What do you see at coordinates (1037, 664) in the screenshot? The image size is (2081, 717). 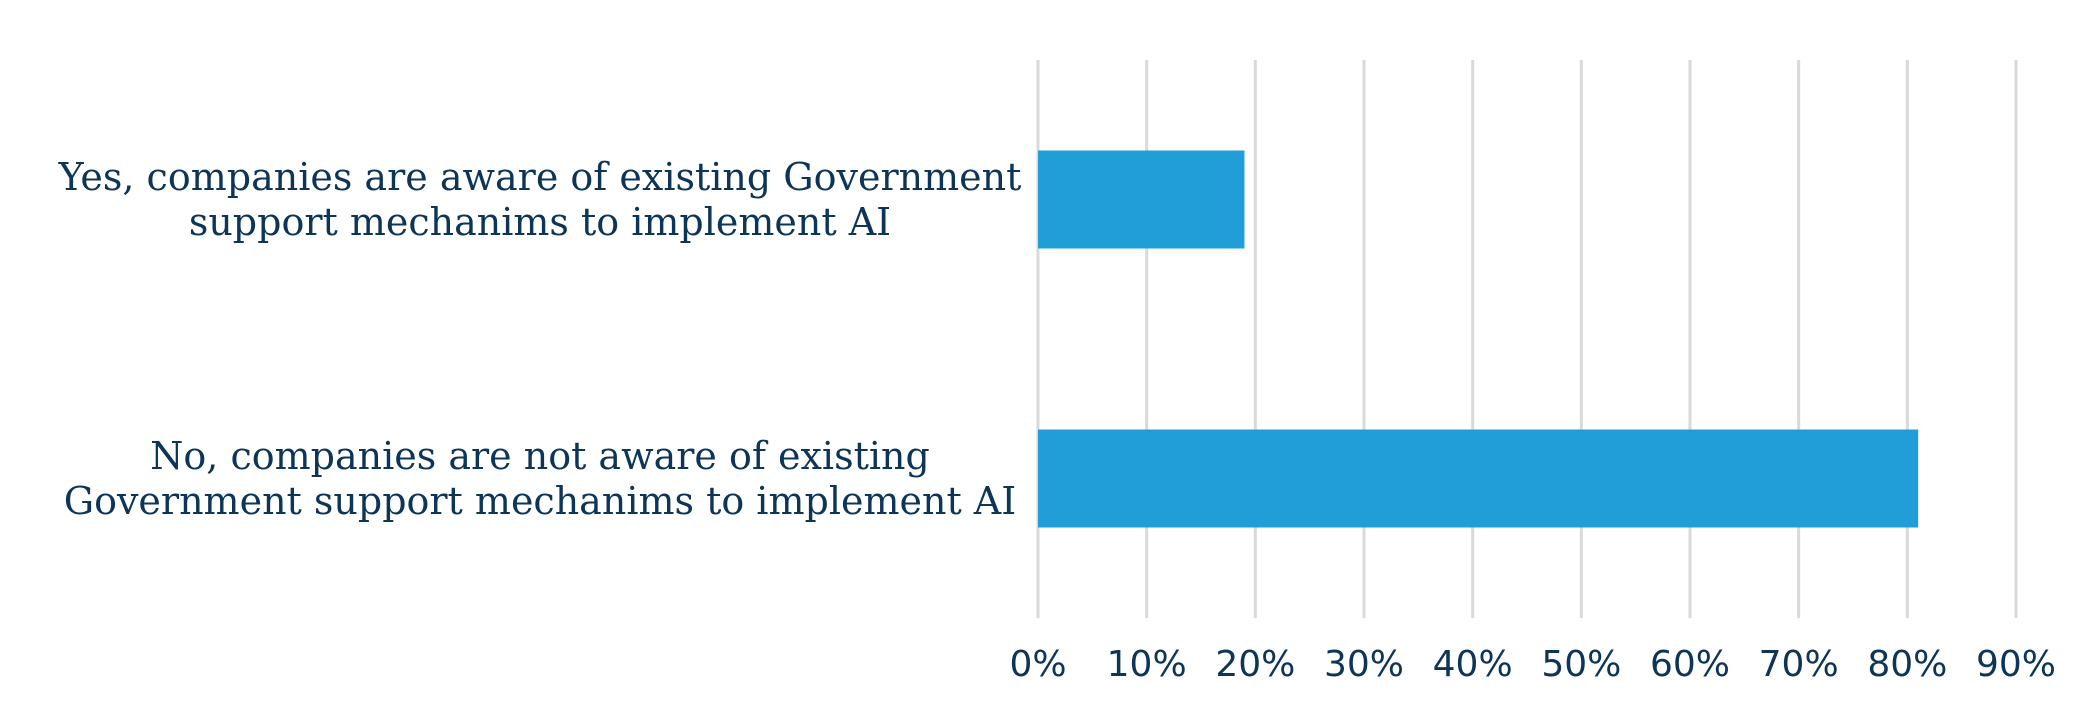 I see `x-tick-label: 0%` at bounding box center [1037, 664].